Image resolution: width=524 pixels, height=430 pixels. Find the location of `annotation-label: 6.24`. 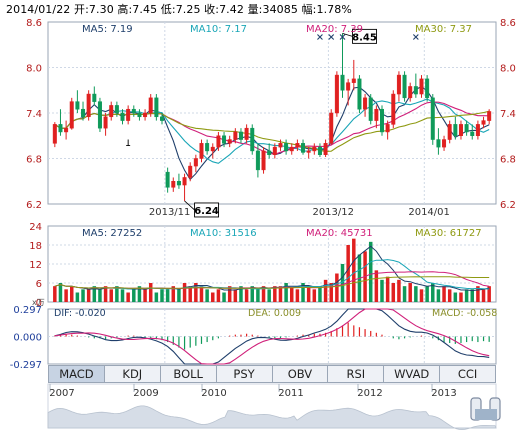

annotation-label: 6.24 is located at coordinates (206, 211).